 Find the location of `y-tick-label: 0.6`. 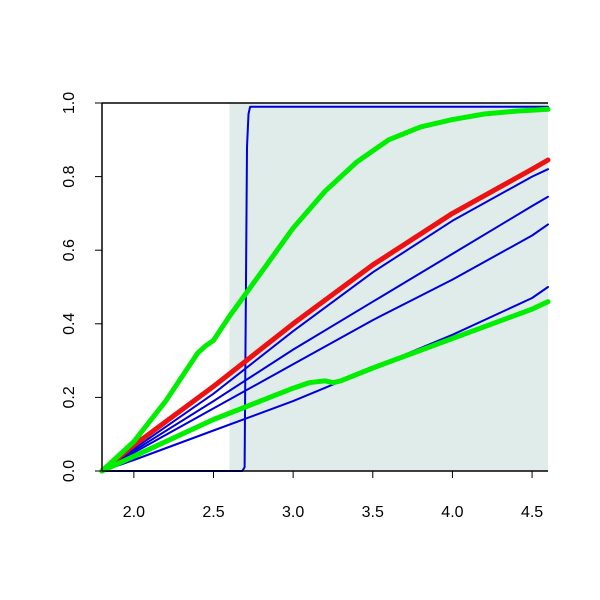

y-tick-label: 0.6 is located at coordinates (69, 250).